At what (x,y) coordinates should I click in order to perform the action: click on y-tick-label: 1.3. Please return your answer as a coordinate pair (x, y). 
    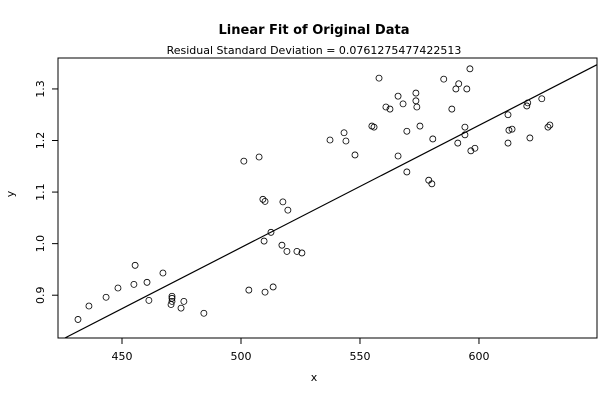
    Looking at the image, I should click on (40, 89).